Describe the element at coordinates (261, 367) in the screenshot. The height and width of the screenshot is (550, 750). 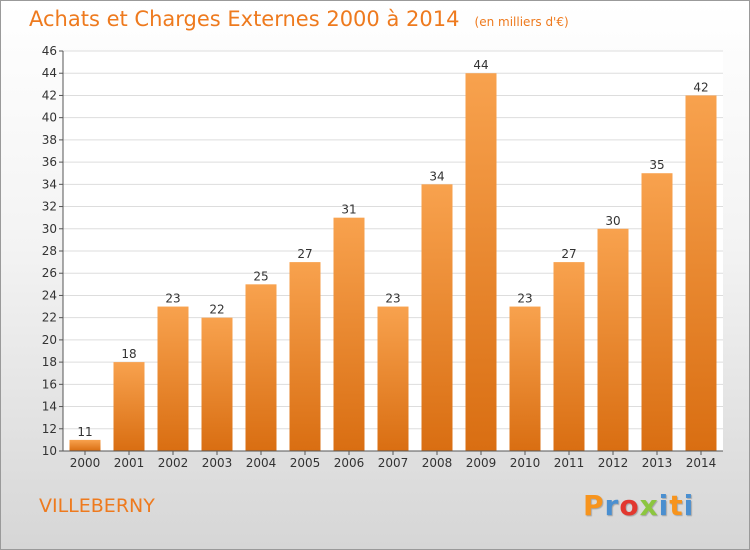
I see `bar-2004` at that location.